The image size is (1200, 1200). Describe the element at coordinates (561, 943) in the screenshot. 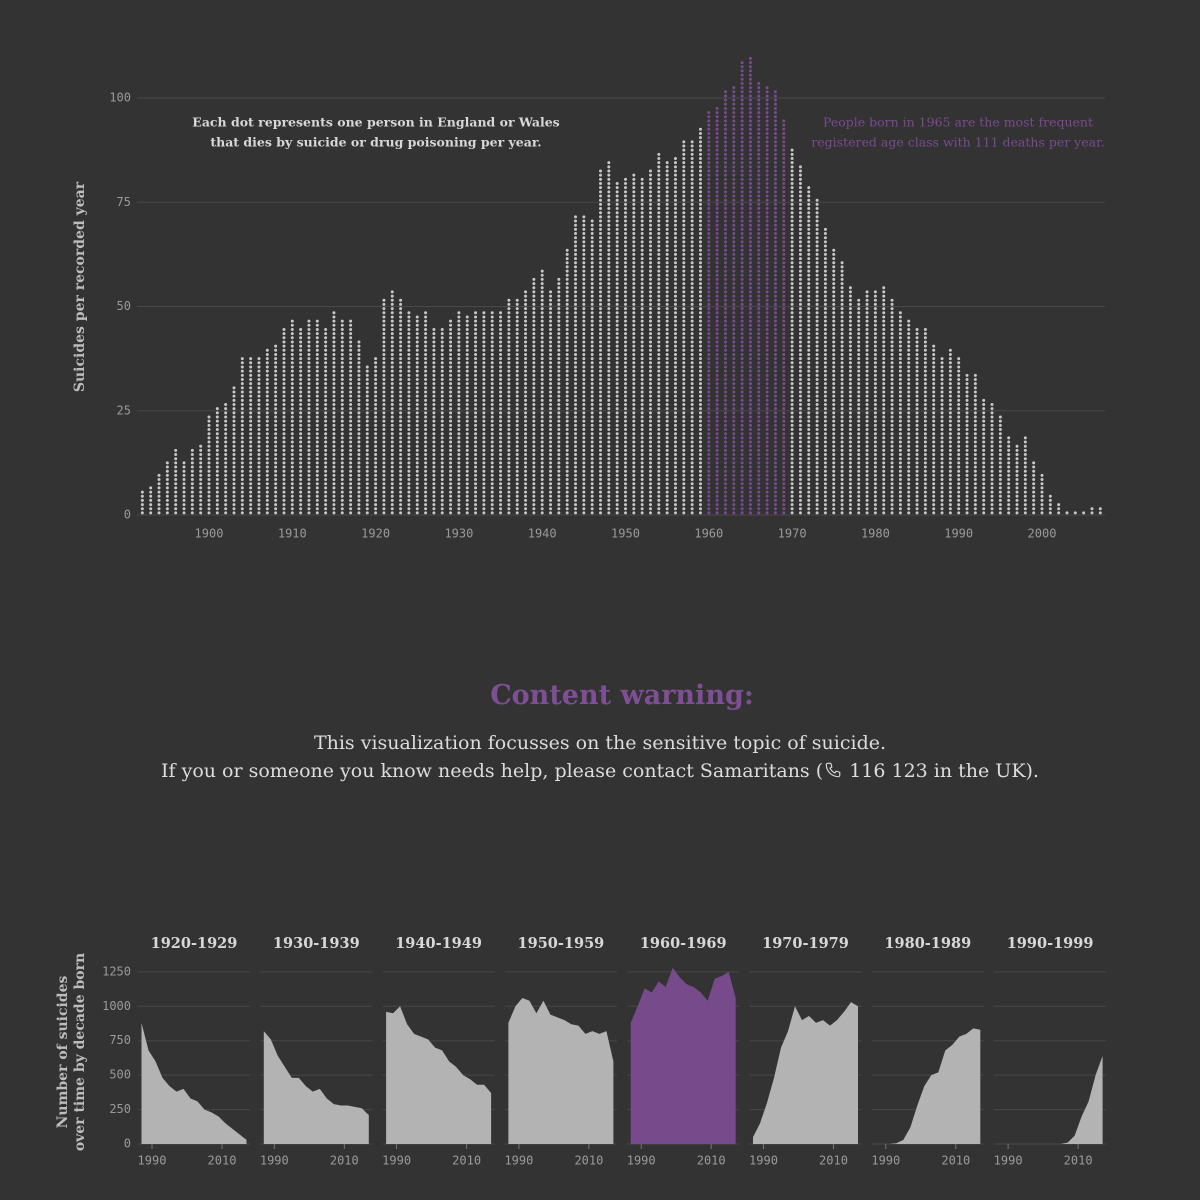

I see `panel-title: 1950-1959` at that location.